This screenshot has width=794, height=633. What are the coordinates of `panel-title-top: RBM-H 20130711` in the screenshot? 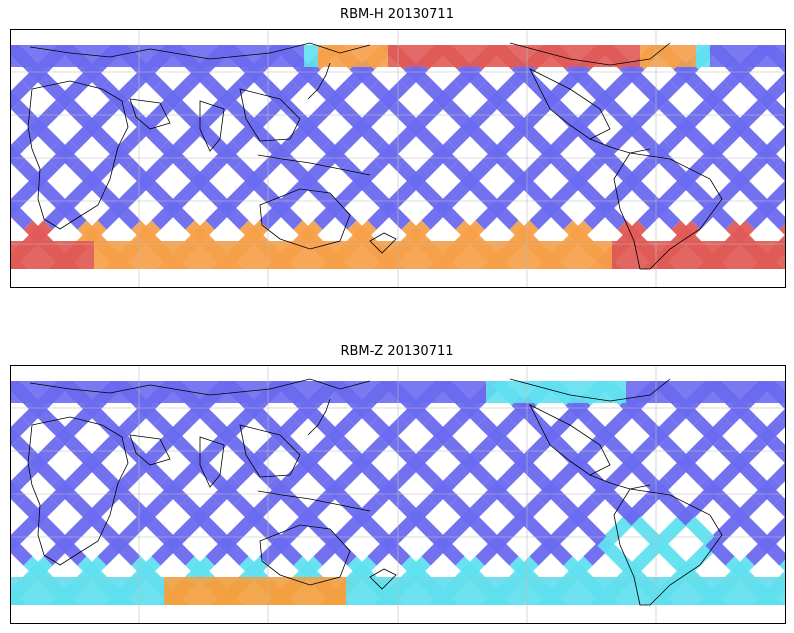 It's located at (397, 14).